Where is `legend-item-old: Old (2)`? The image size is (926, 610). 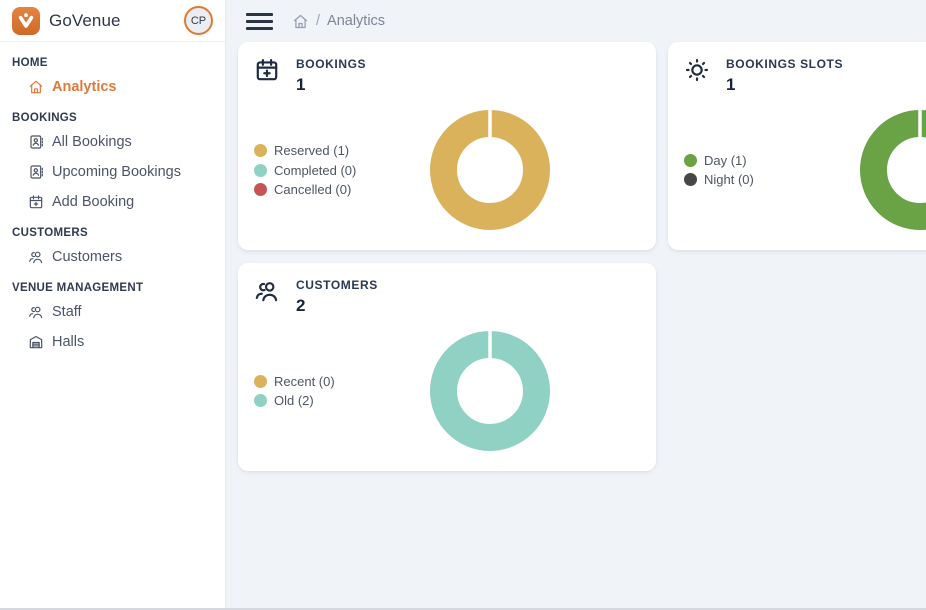 legend-item-old: Old (2) is located at coordinates (334, 400).